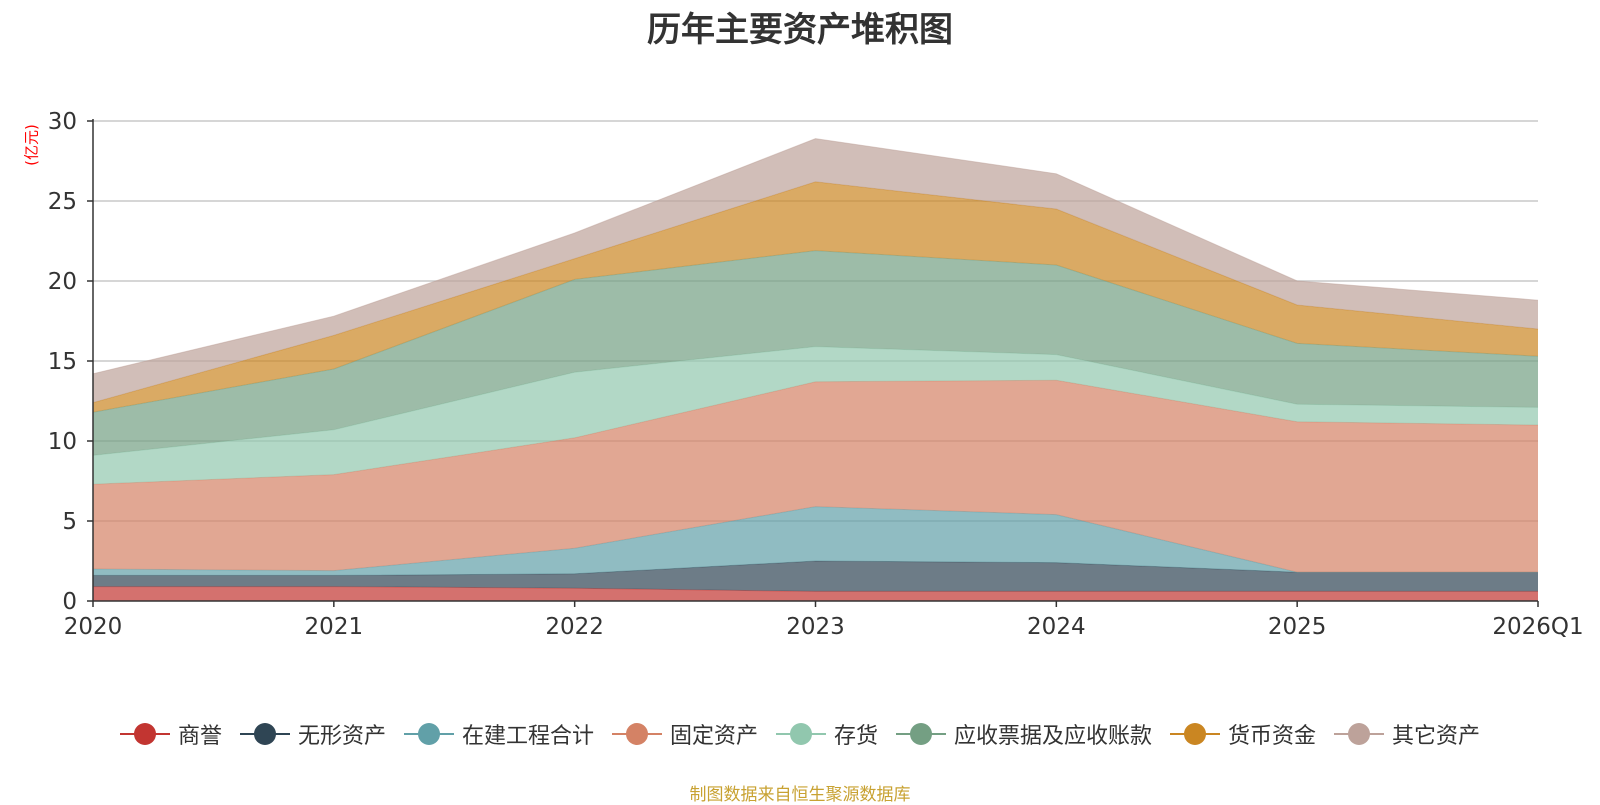 Image resolution: width=1600 pixels, height=805 pixels. I want to click on chart-title: 历年主要资产堆积图, so click(800, 30).